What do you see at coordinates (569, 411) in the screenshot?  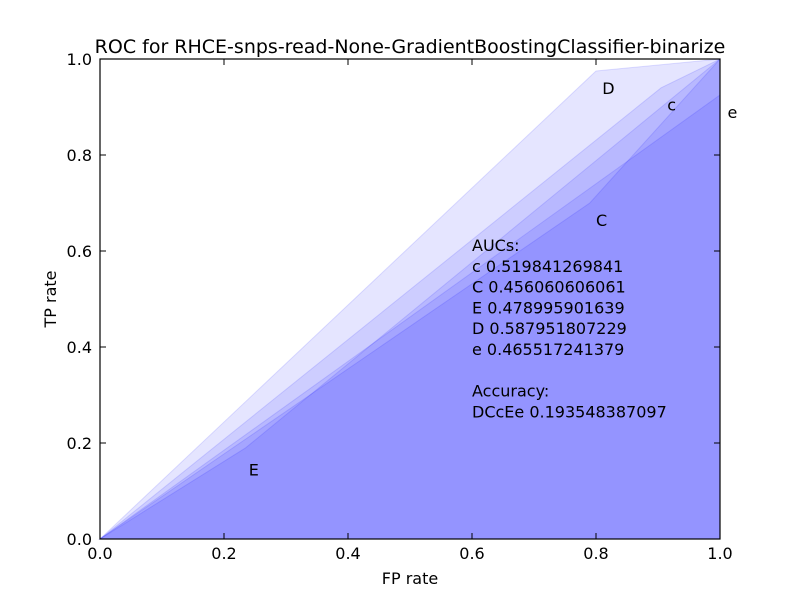 I see `annotation-line: DCcEe 0.193548387097` at bounding box center [569, 411].